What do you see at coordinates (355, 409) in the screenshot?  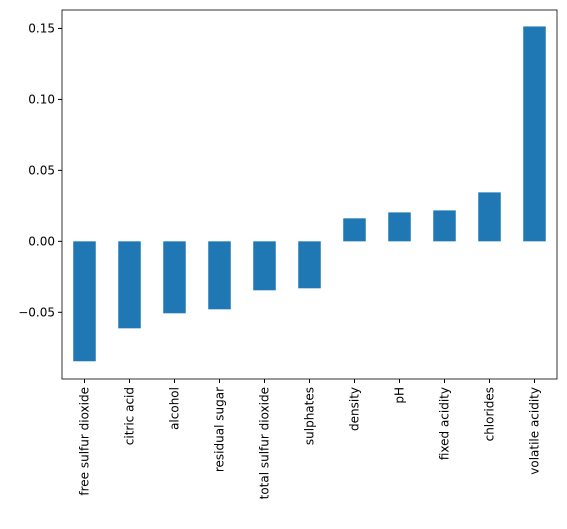 I see `x-tick-label: density` at bounding box center [355, 409].